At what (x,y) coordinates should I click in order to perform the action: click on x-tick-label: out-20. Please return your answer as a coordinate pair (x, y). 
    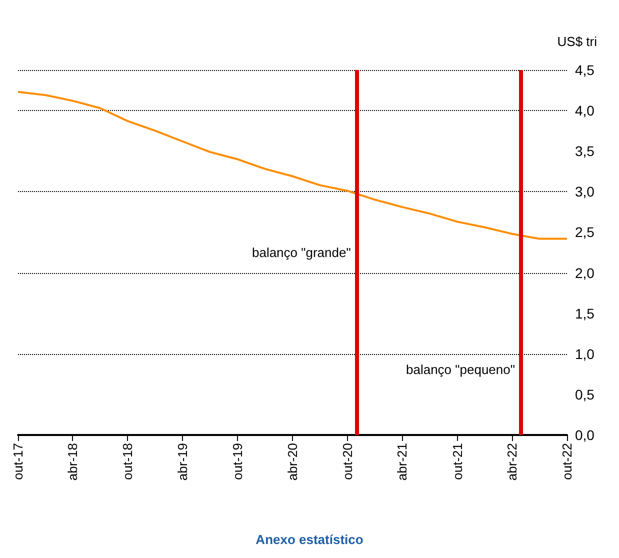
    Looking at the image, I should click on (348, 461).